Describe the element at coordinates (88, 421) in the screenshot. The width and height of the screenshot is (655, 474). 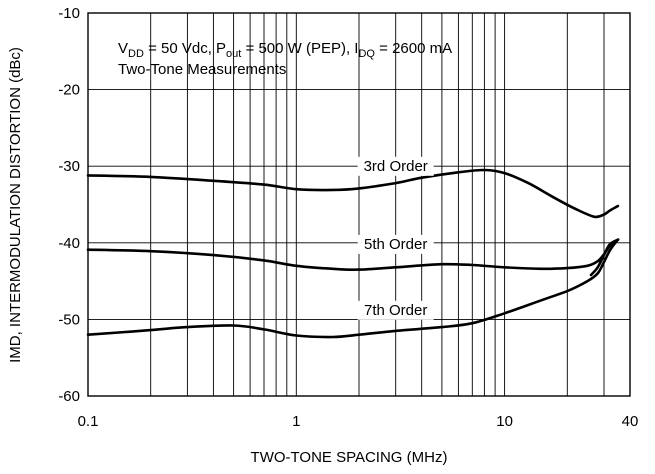
I see `x-tick-label: 0.1` at that location.